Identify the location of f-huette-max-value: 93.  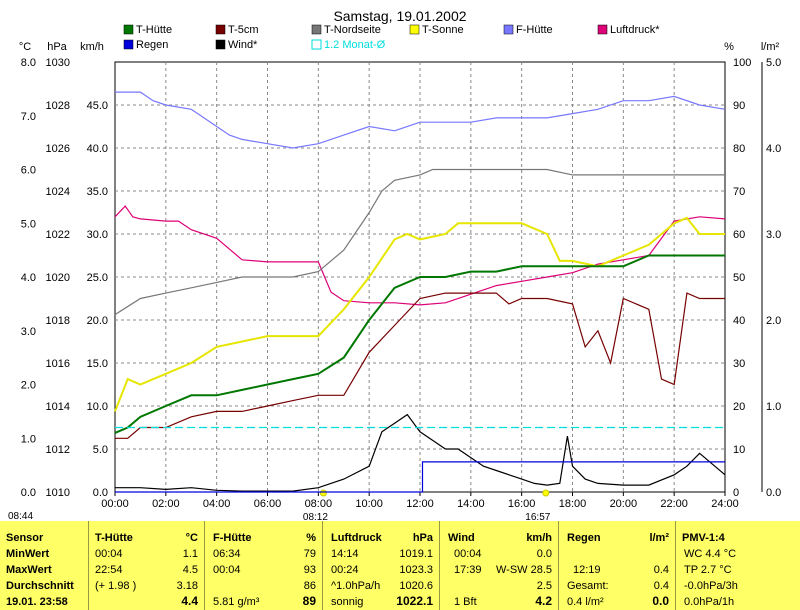
(309, 570).